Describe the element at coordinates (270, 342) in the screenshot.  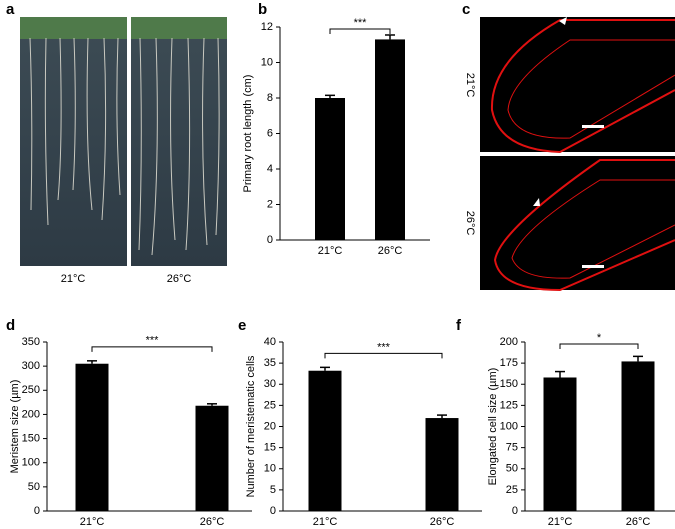
I see `y-tick-label: 40` at that location.